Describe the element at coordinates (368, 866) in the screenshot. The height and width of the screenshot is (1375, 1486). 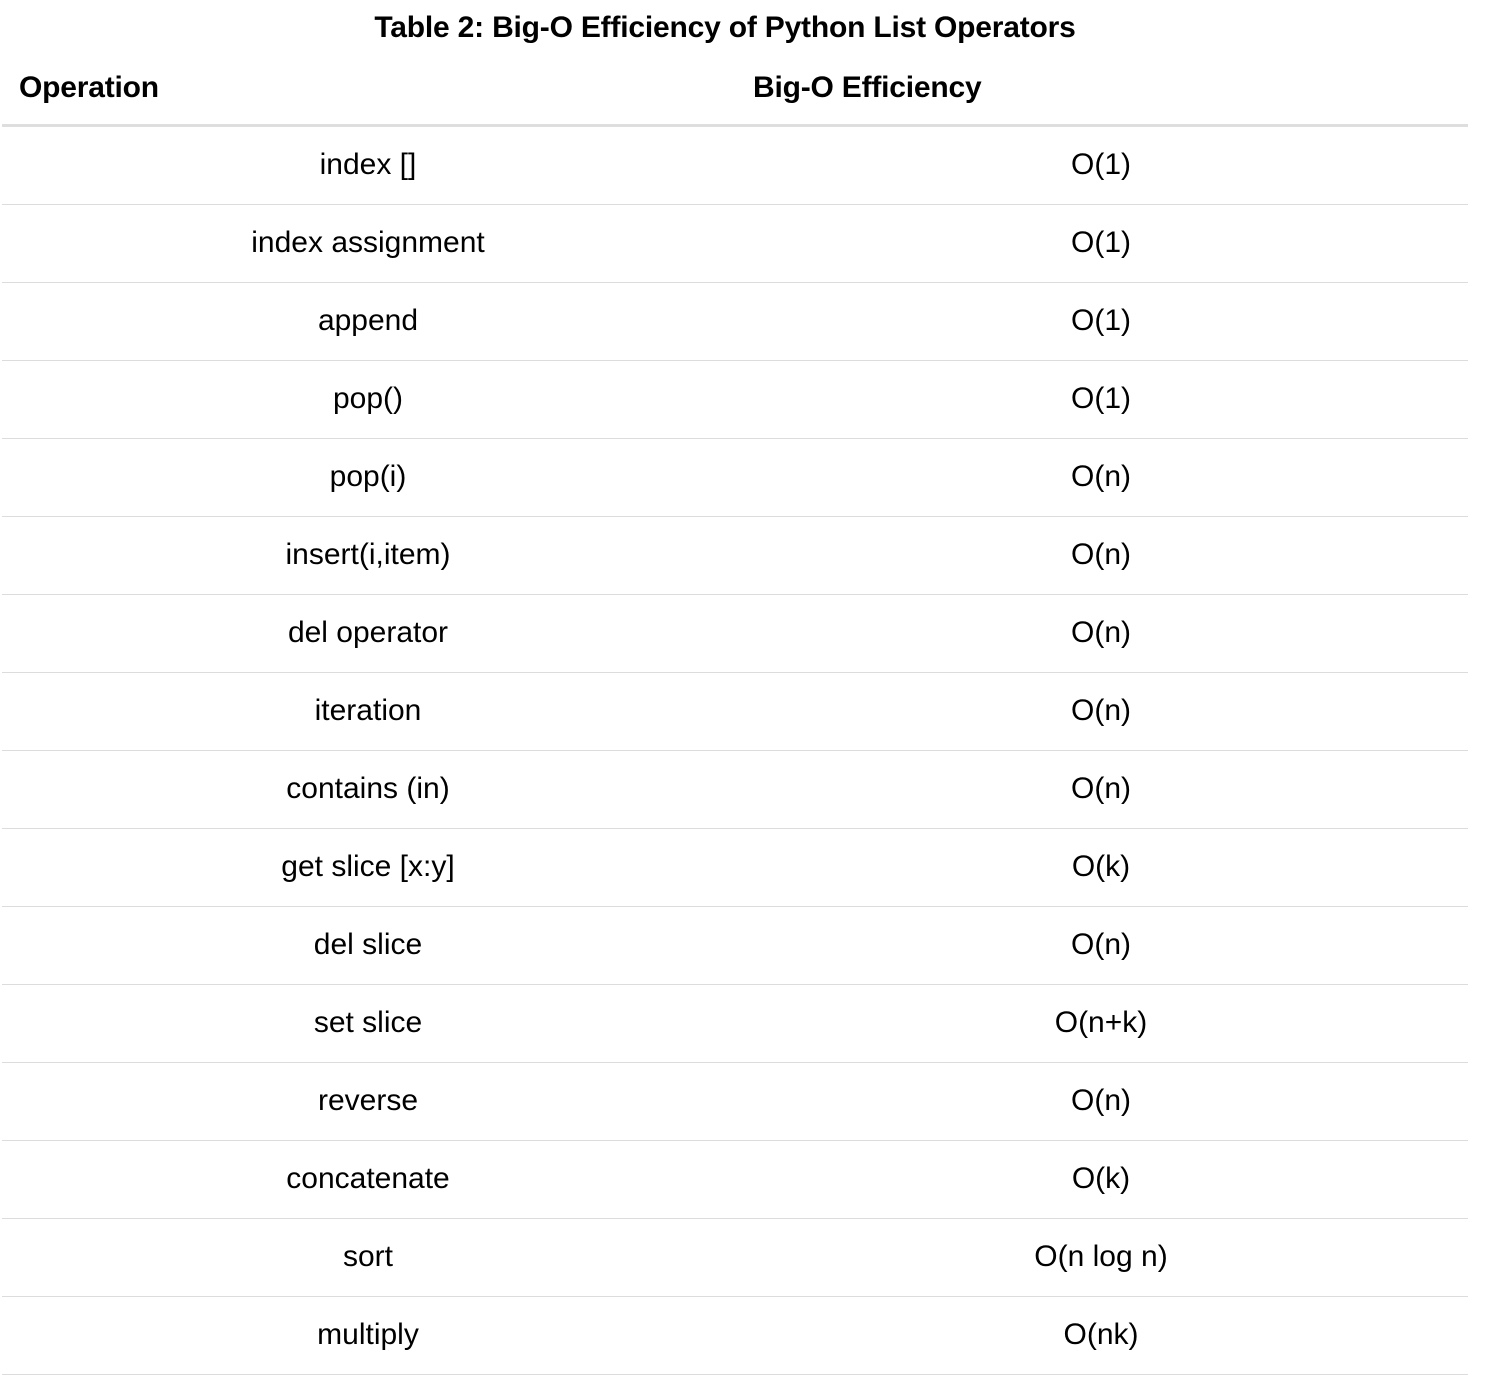
I see `operation-cell: get slice [x:y]` at that location.